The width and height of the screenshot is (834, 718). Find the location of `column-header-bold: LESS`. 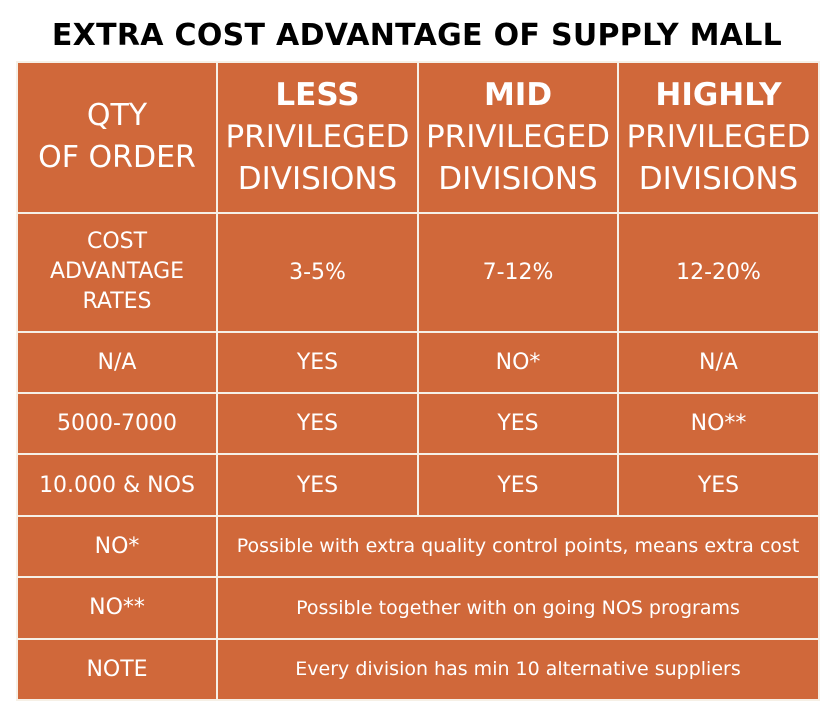

column-header-bold: LESS is located at coordinates (317, 95).